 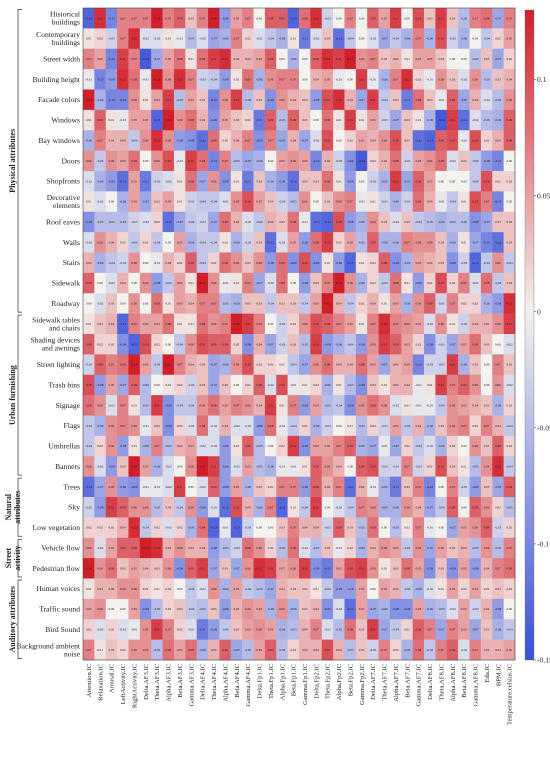 What do you see at coordinates (49, 649) in the screenshot?
I see `row-label: Background ambient noise` at bounding box center [49, 649].